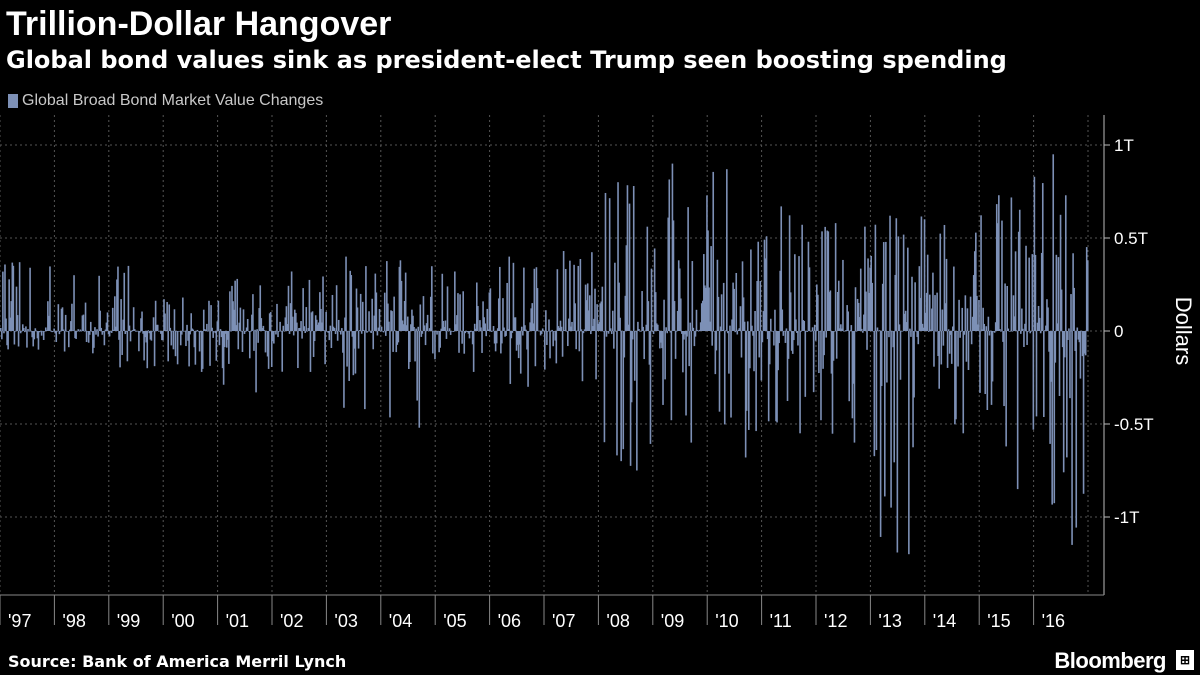 The image size is (1200, 675). What do you see at coordinates (563, 621) in the screenshot?
I see `x-tick-label: '07` at bounding box center [563, 621].